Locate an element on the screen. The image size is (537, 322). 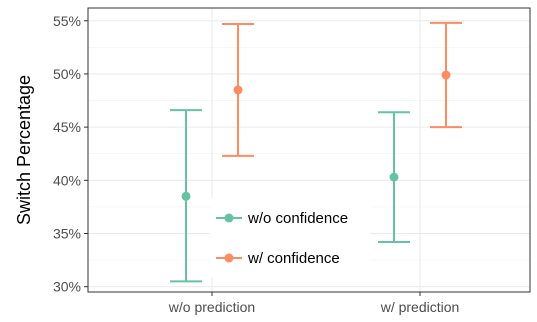
y-tick-label: 55% is located at coordinates (67, 21).